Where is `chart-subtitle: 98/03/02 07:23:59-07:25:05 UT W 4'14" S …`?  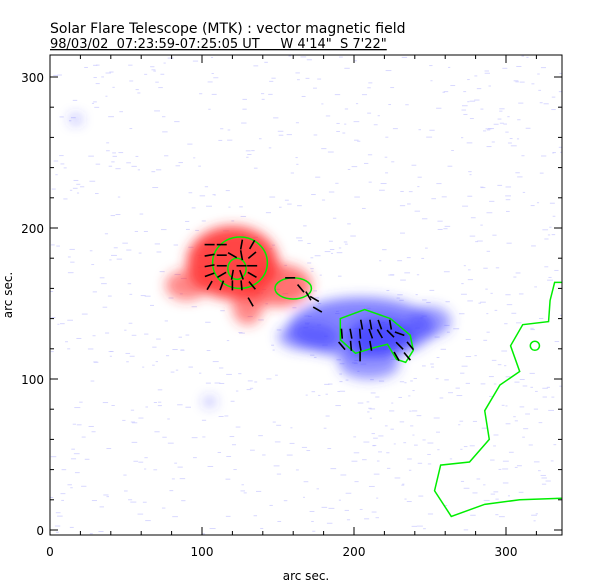 chart-subtitle: 98/03/02 07:23:59-07:25:05 UT W 4'14" S … is located at coordinates (218, 44).